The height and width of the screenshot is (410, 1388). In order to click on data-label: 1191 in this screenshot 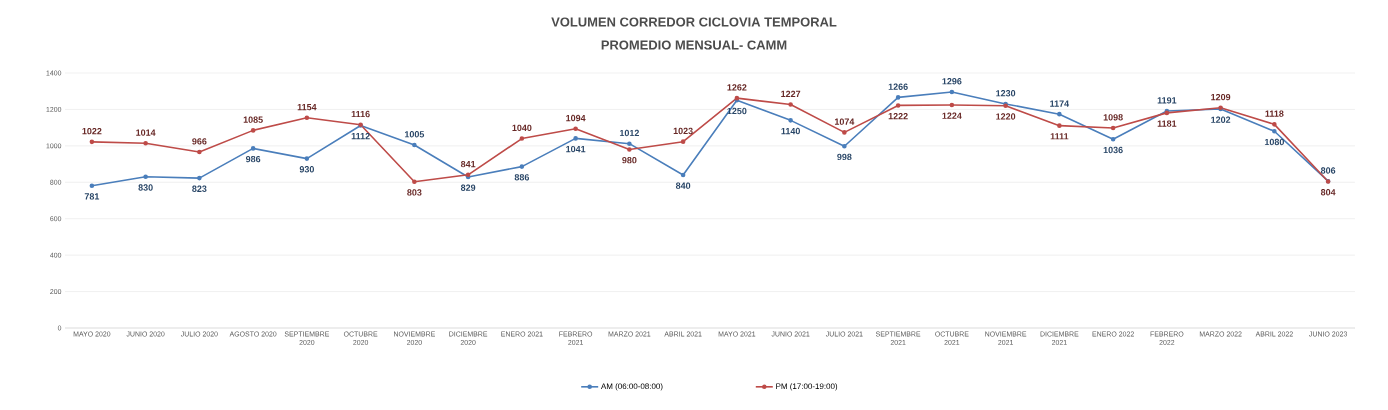, I will do `click(1167, 100)`.